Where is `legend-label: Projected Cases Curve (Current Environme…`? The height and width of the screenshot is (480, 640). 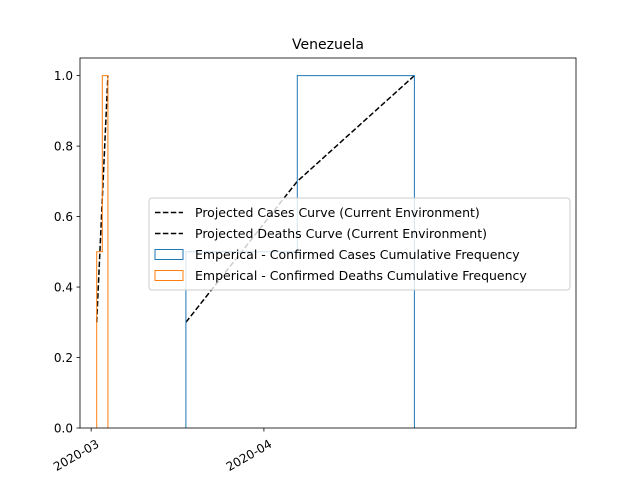 legend-label: Projected Cases Curve (Current Environme… is located at coordinates (337, 212).